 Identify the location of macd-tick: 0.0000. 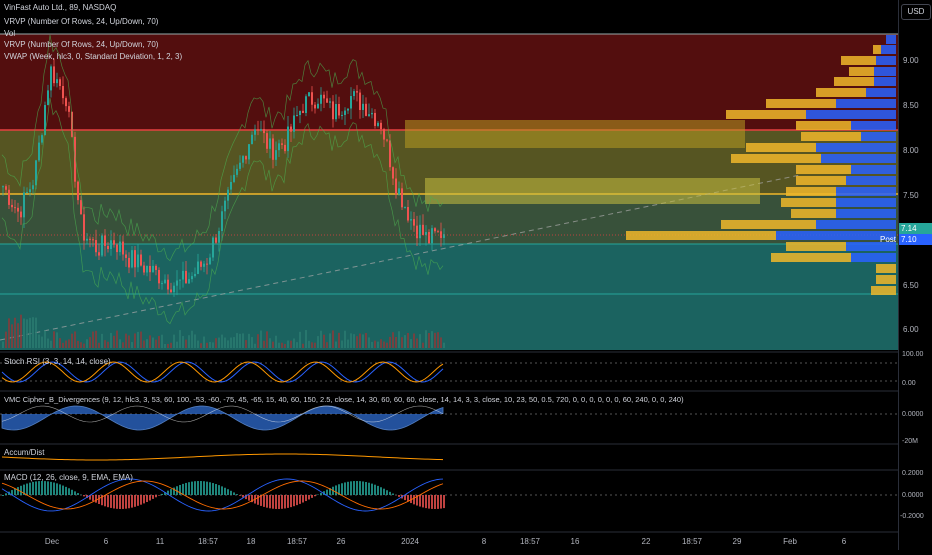
(912, 495).